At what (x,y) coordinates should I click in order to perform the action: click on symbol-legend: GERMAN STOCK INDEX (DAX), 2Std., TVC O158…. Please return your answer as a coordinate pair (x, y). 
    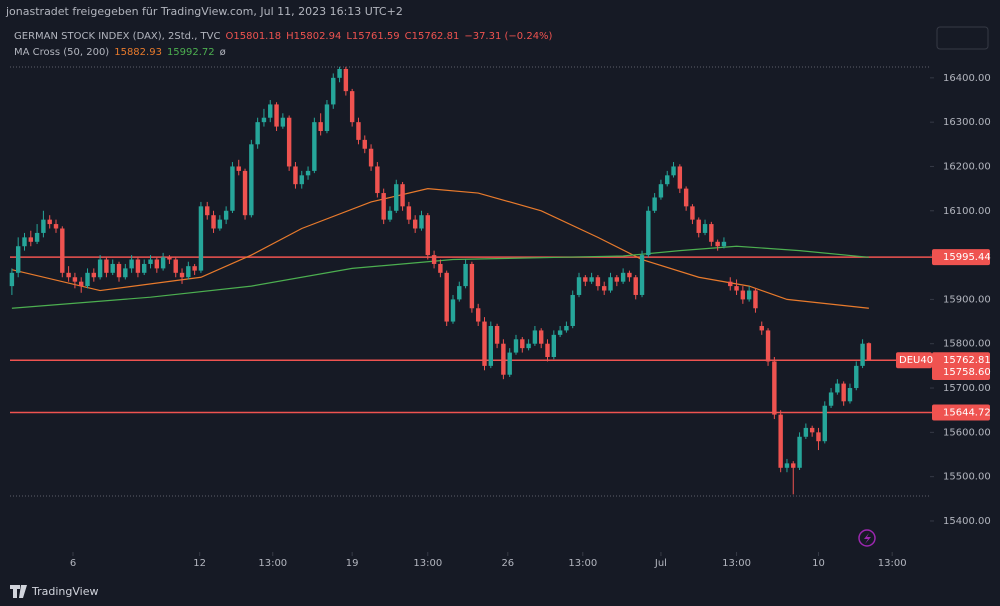
    Looking at the image, I should click on (285, 36).